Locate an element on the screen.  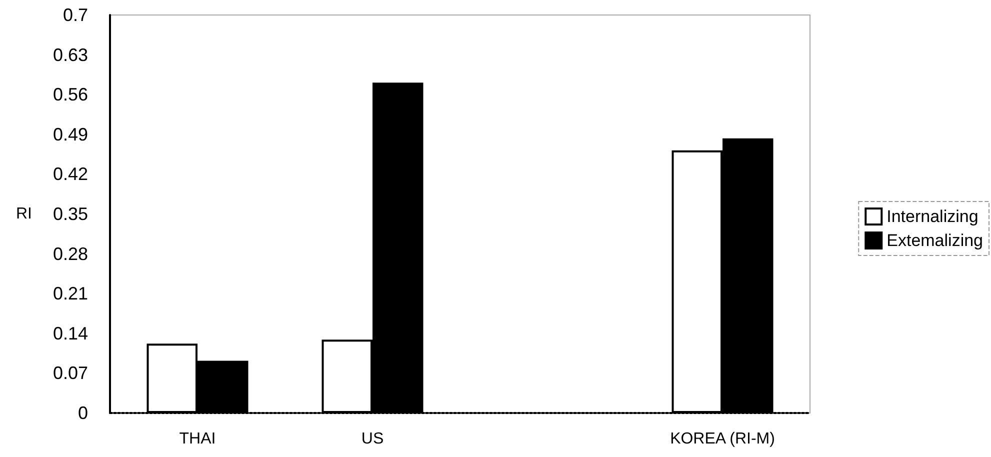
x-tick-label: US is located at coordinates (372, 439).